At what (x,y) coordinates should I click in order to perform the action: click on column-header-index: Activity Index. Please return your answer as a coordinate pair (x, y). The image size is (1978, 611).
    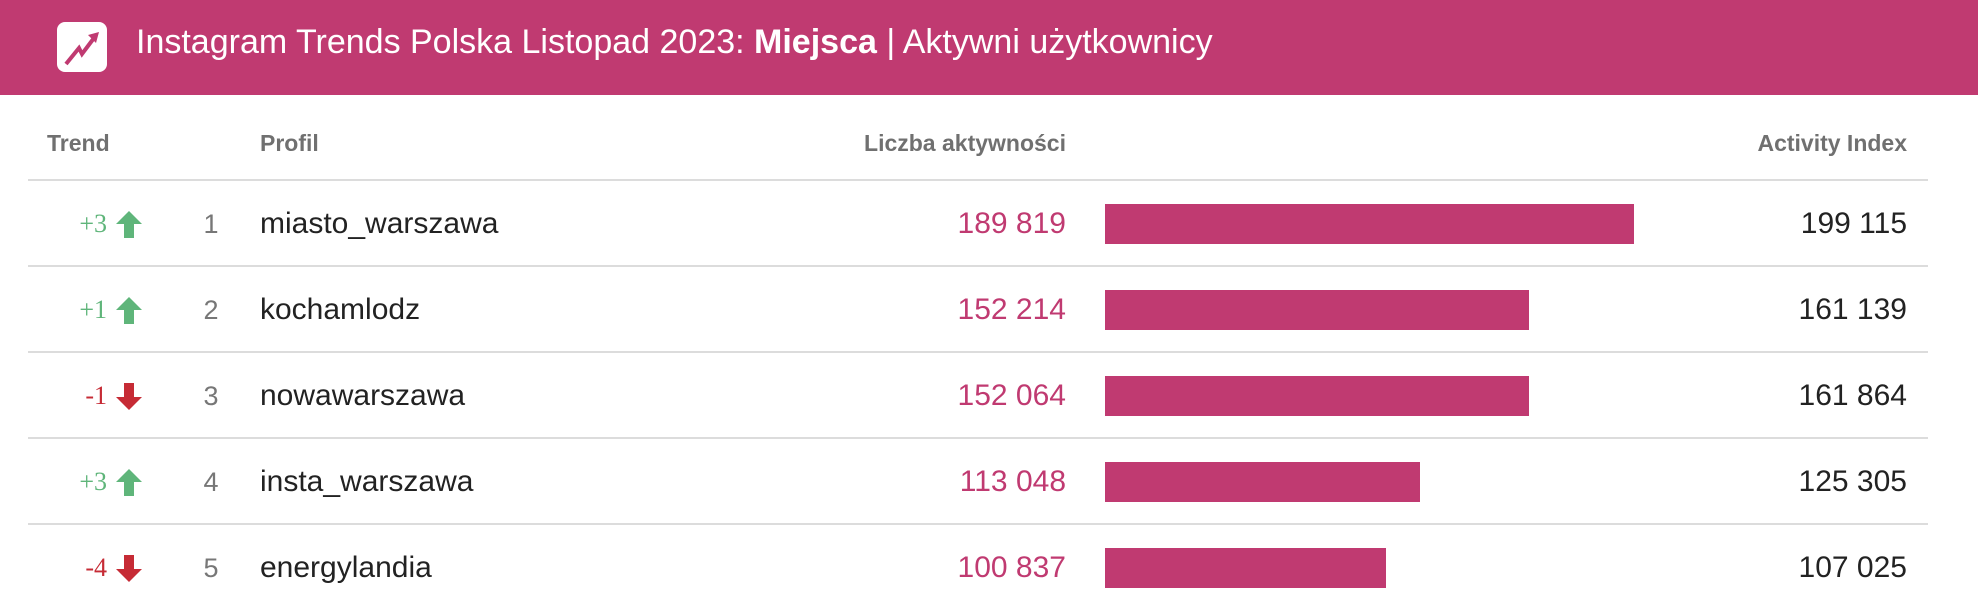
    Looking at the image, I should click on (1832, 143).